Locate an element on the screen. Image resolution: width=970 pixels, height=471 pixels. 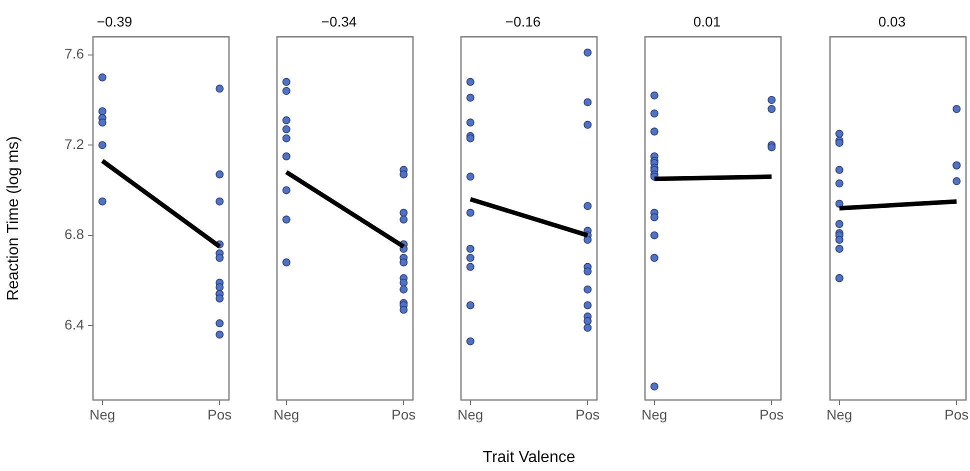
chart-title: −0.34 is located at coordinates (339, 21).